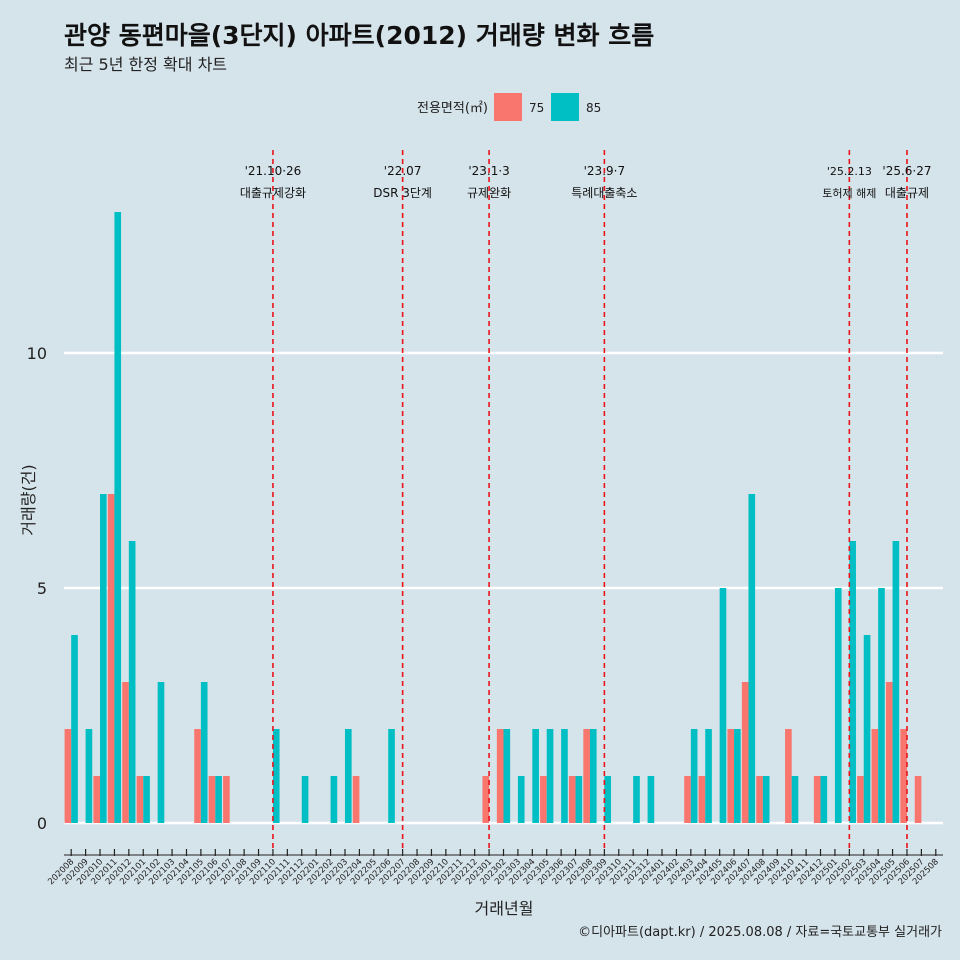  I want to click on y-tick-label: 10, so click(37, 353).